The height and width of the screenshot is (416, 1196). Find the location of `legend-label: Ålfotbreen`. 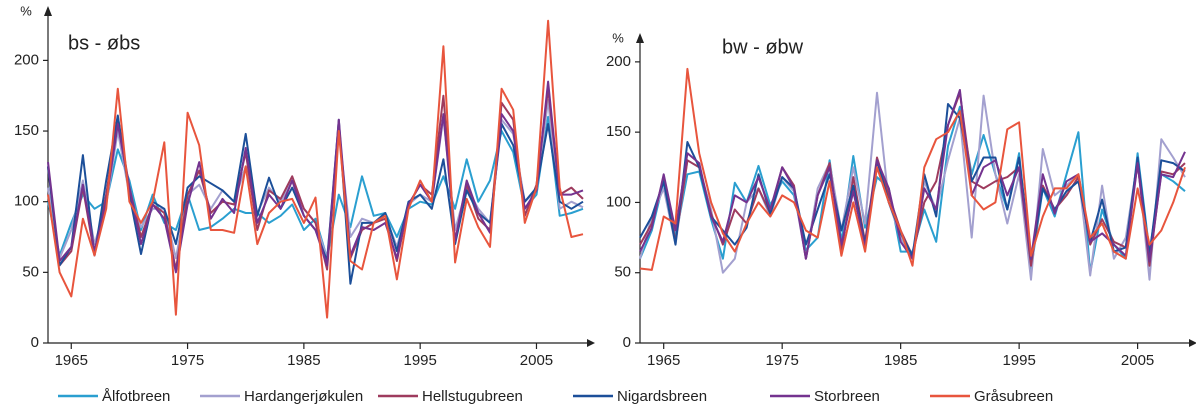

legend-label: Ålfotbreen is located at coordinates (136, 396).